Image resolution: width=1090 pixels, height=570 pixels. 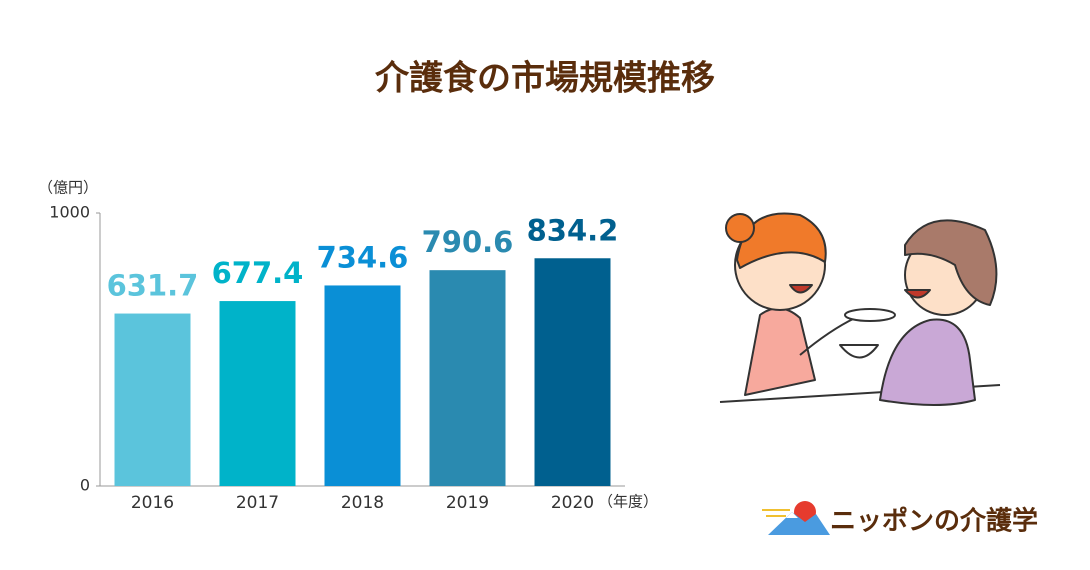 I want to click on y-tick-label: 1000, so click(x=69, y=212).